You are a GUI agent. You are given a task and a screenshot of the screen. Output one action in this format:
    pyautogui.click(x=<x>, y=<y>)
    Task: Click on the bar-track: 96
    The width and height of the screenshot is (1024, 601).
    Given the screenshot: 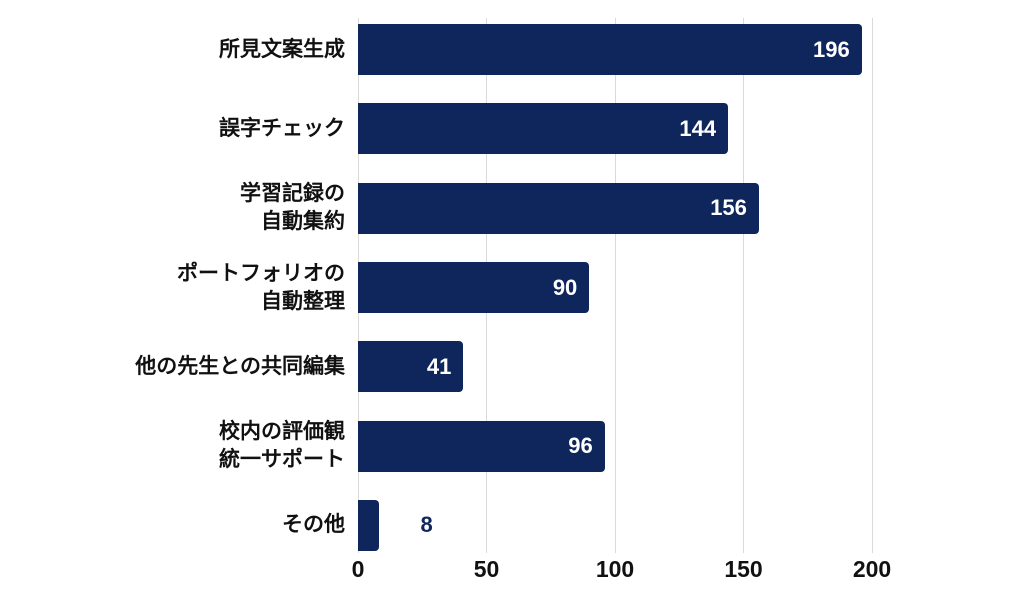 What is the action you would take?
    pyautogui.click(x=615, y=446)
    